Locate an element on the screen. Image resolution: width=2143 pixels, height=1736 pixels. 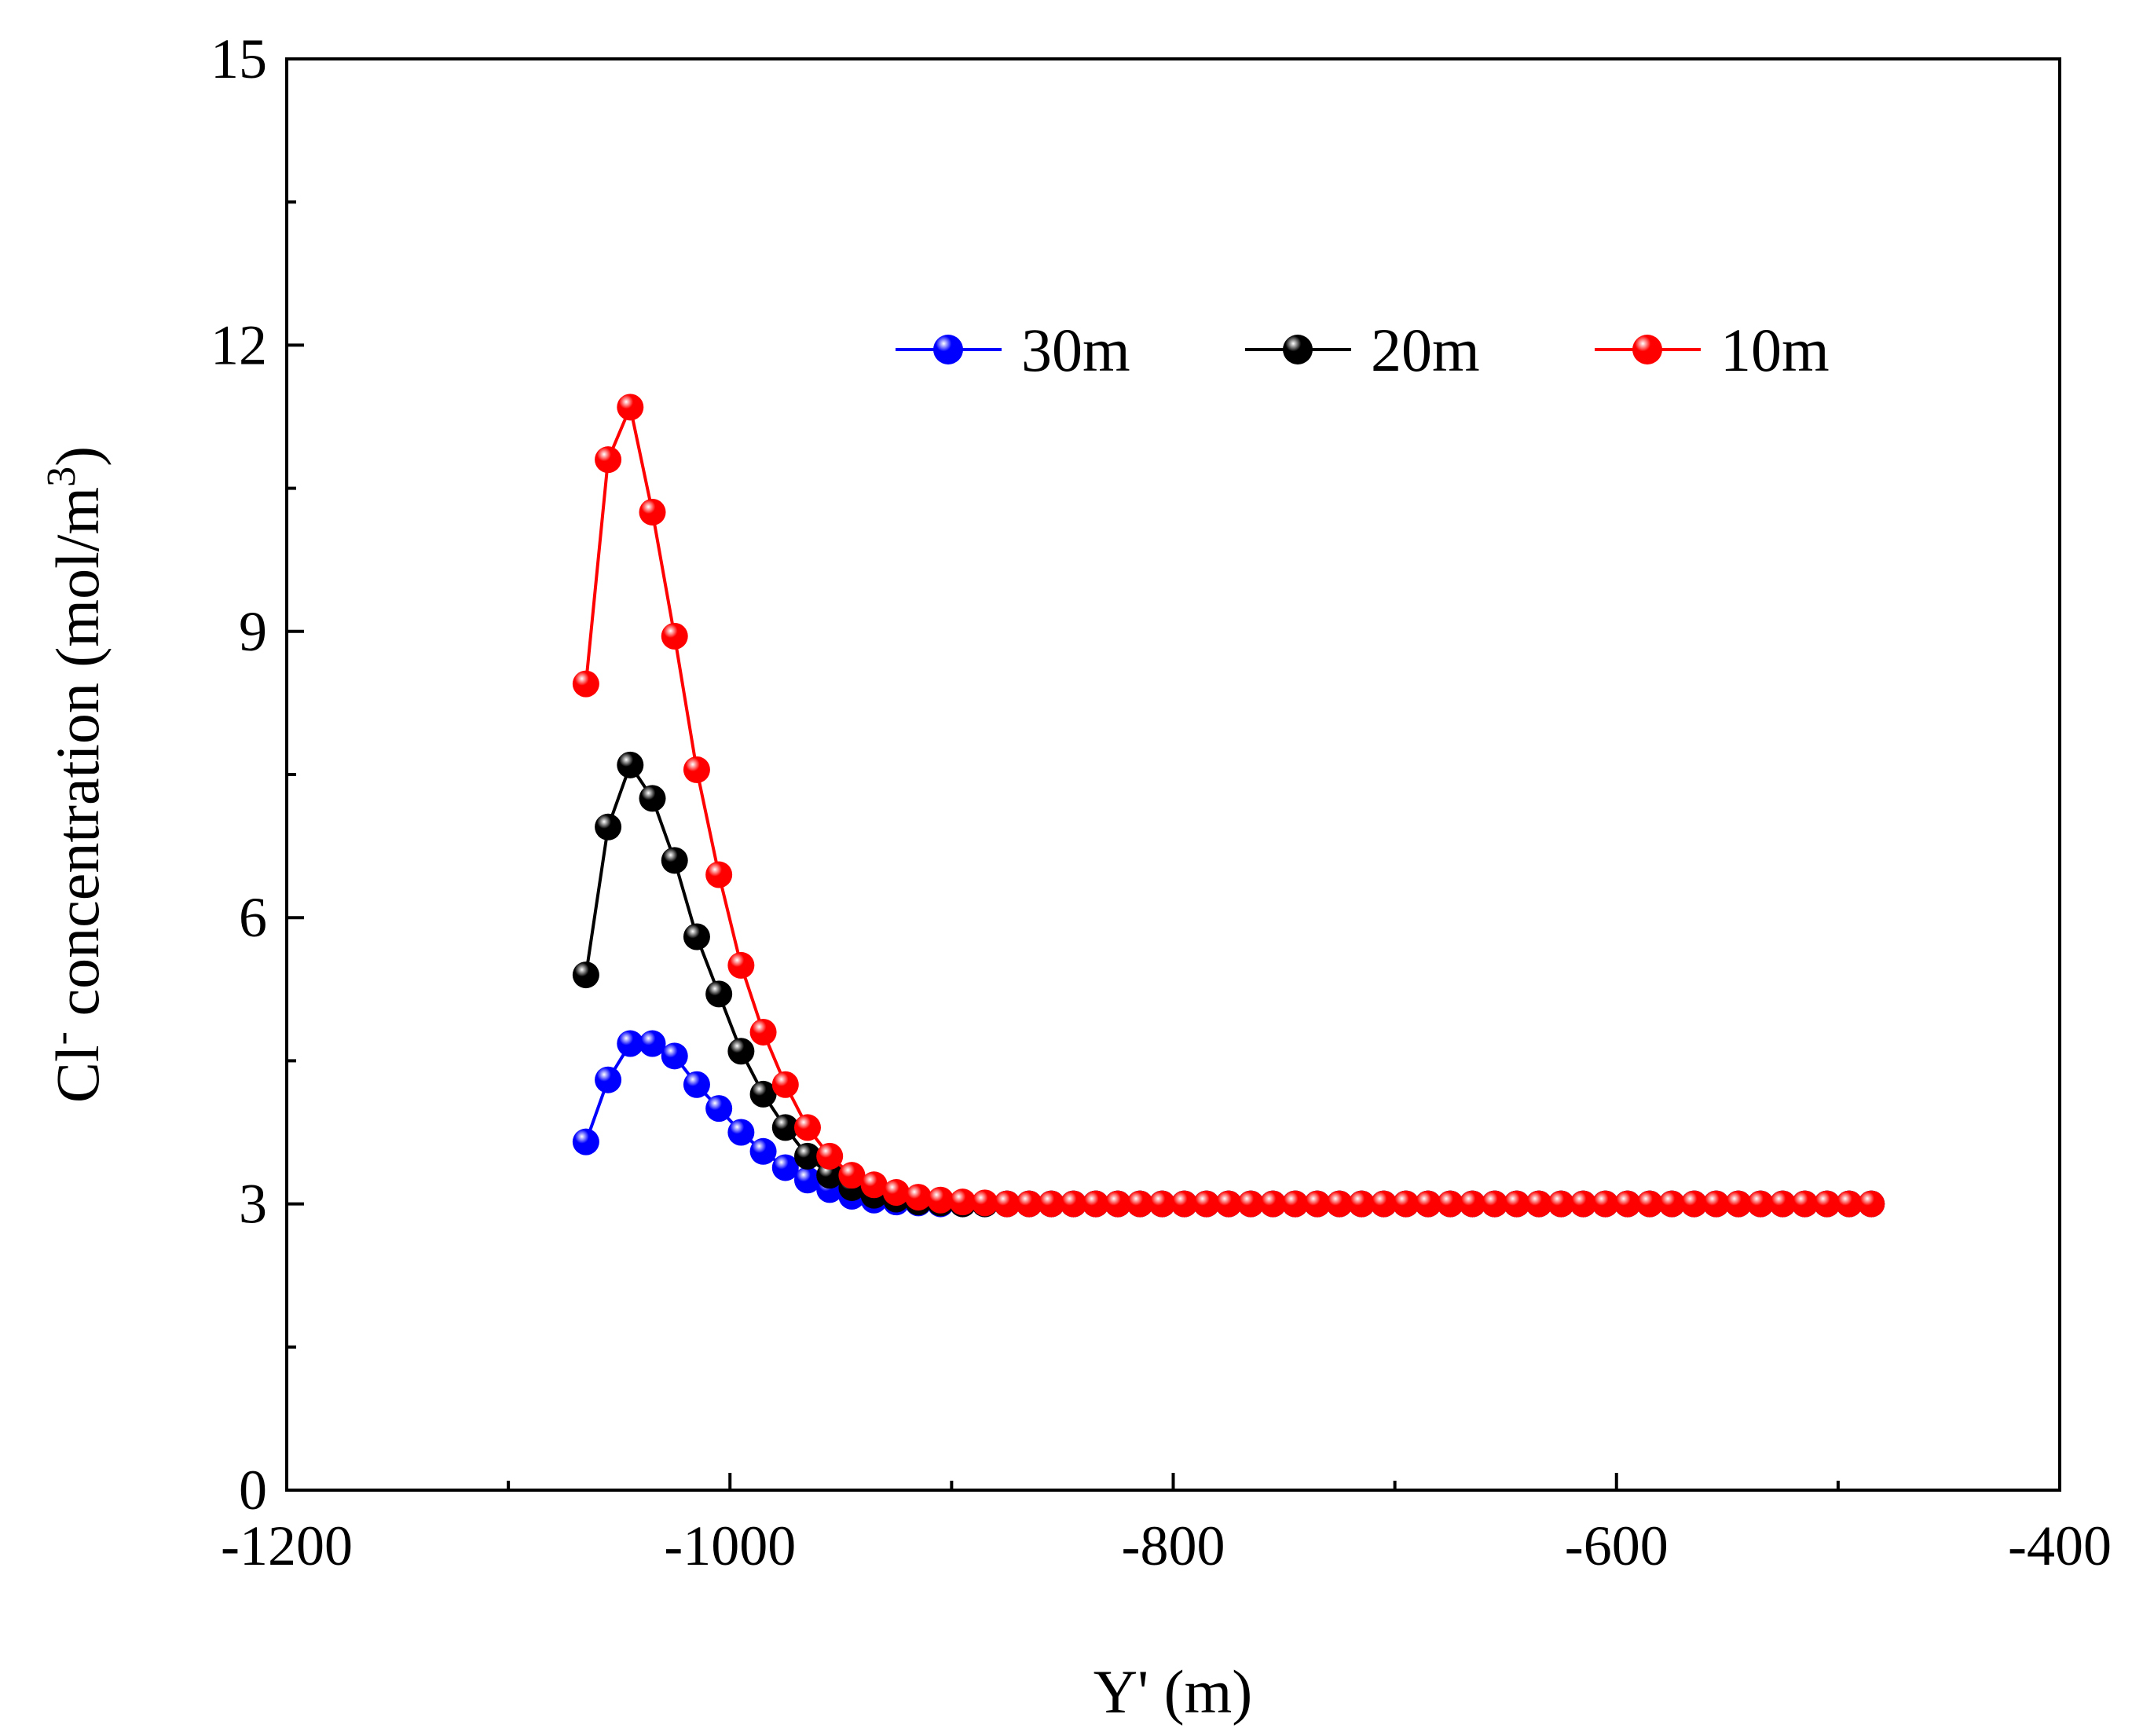
series-30m is located at coordinates (1228, 1124).